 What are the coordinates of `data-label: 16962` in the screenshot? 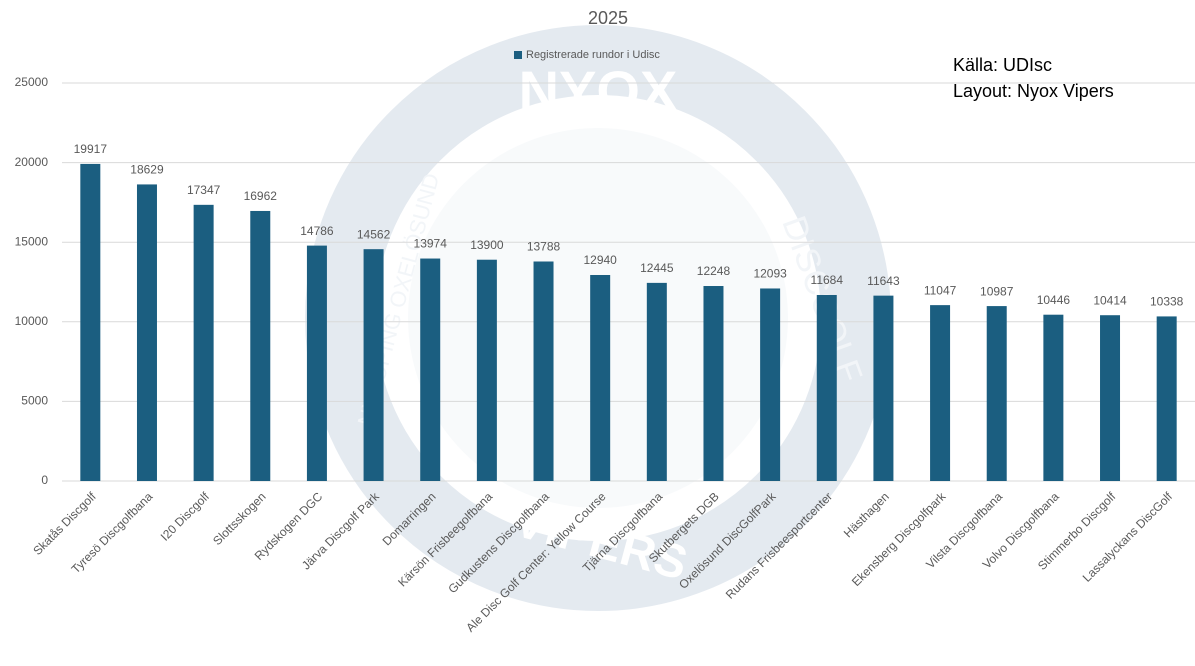 It's located at (261, 196).